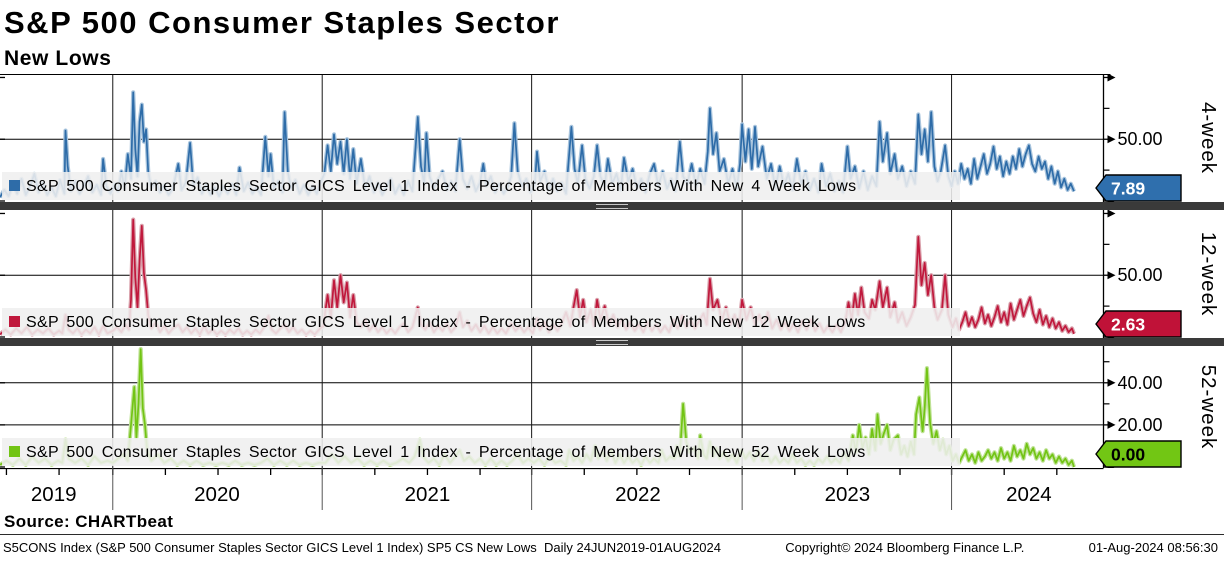  What do you see at coordinates (1153, 547) in the screenshot?
I see `footer-timestamp: 01-Aug-2024 08:56:30` at bounding box center [1153, 547].